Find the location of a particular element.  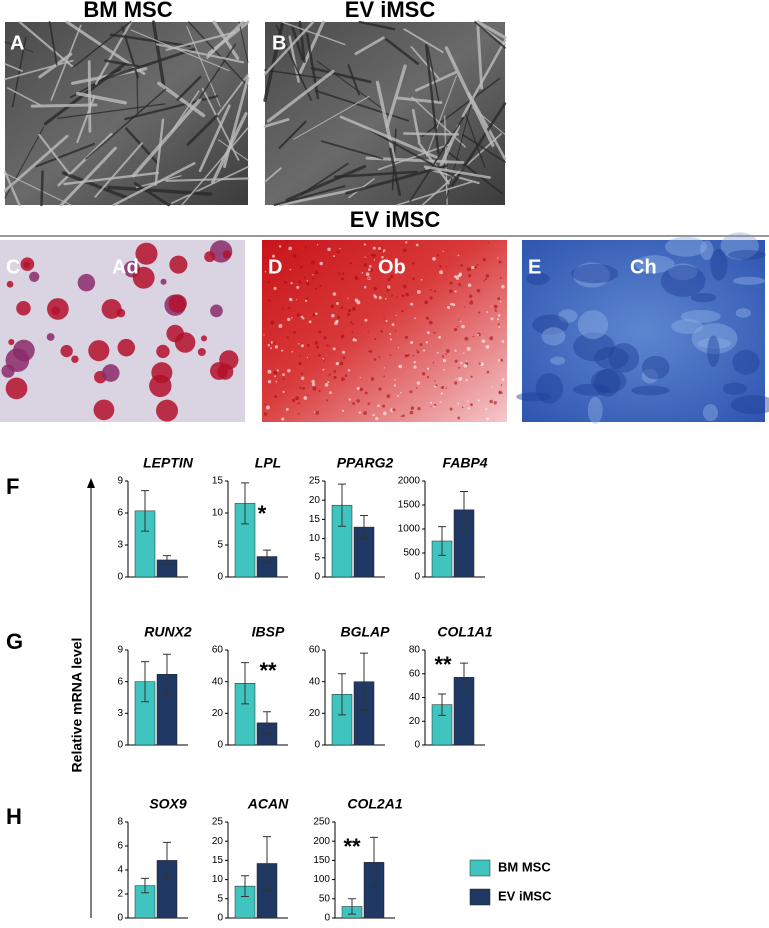

y-tick-label: 60 is located at coordinates (415, 673).